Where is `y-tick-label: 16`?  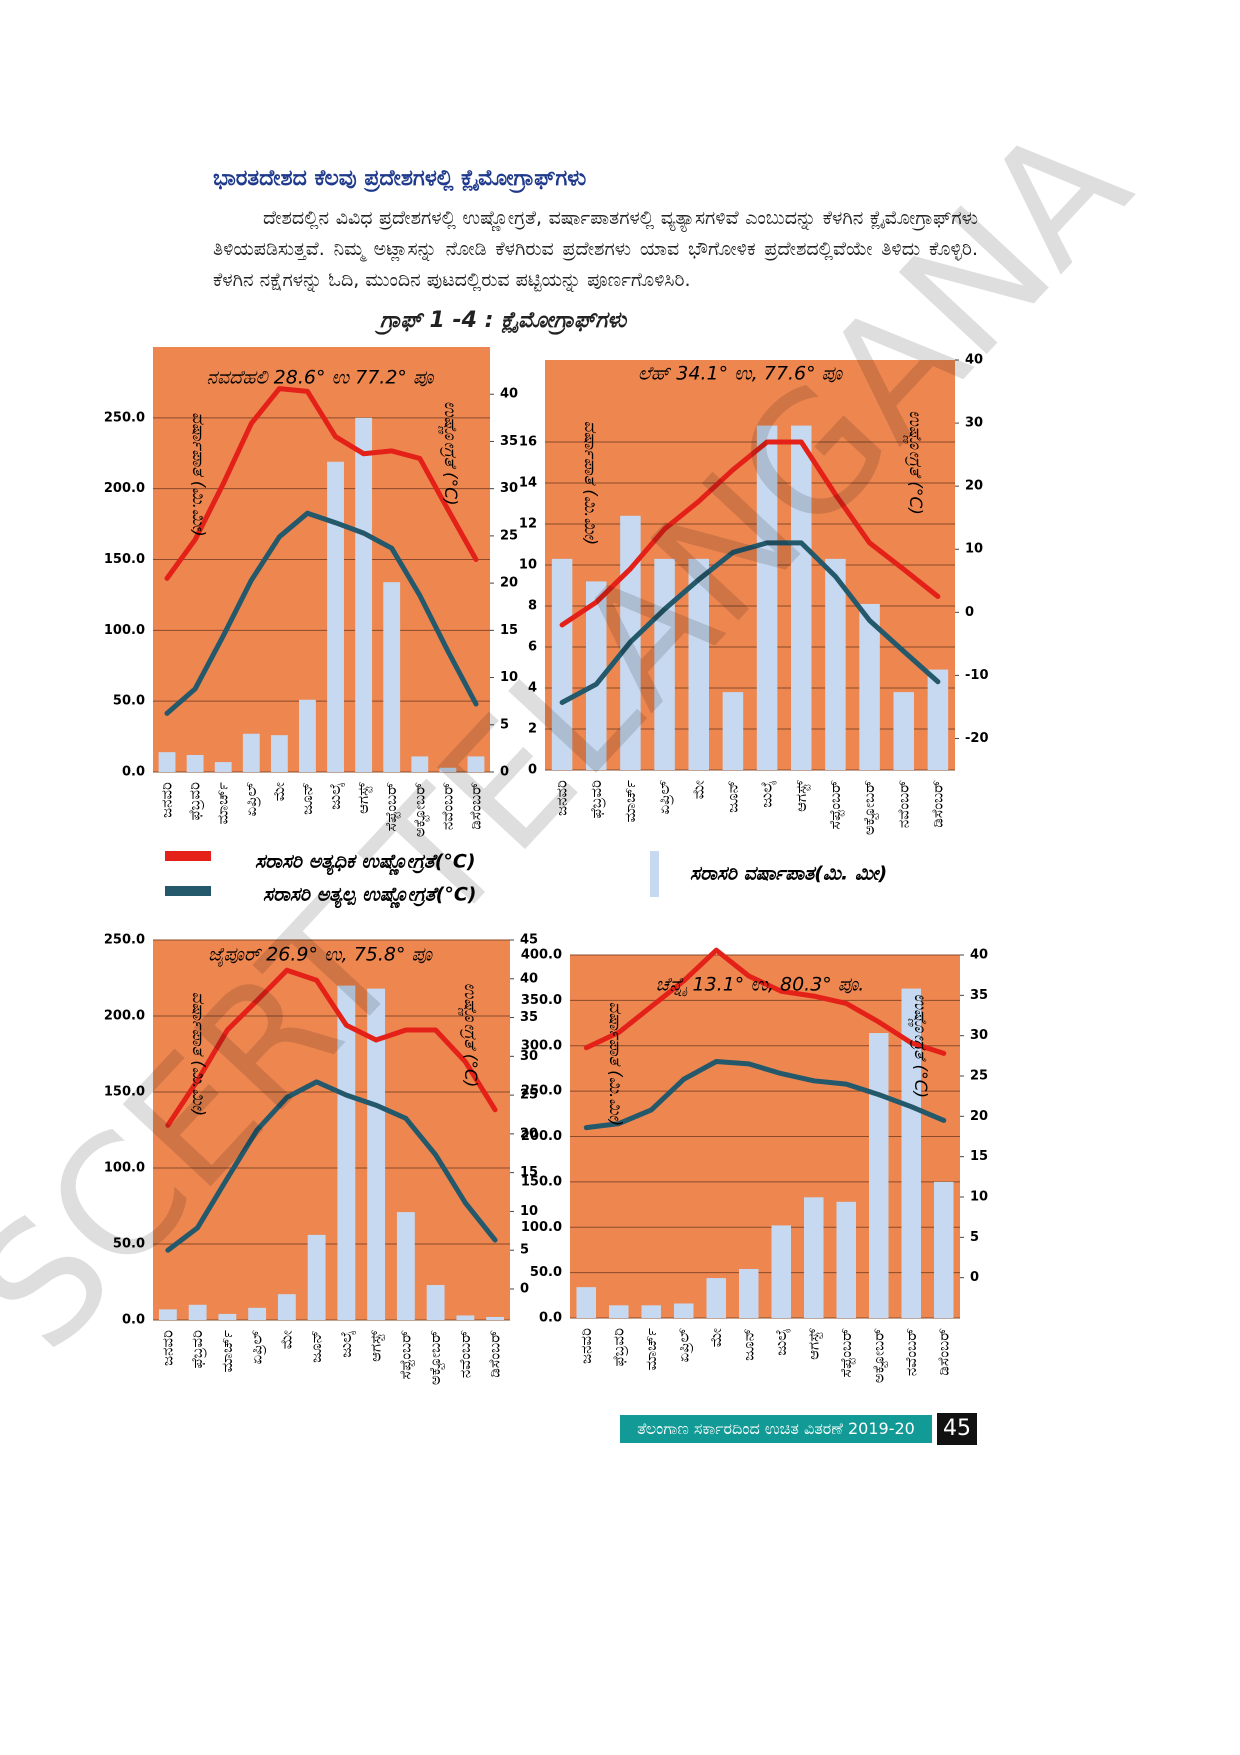
y-tick-label: 16 is located at coordinates (528, 442).